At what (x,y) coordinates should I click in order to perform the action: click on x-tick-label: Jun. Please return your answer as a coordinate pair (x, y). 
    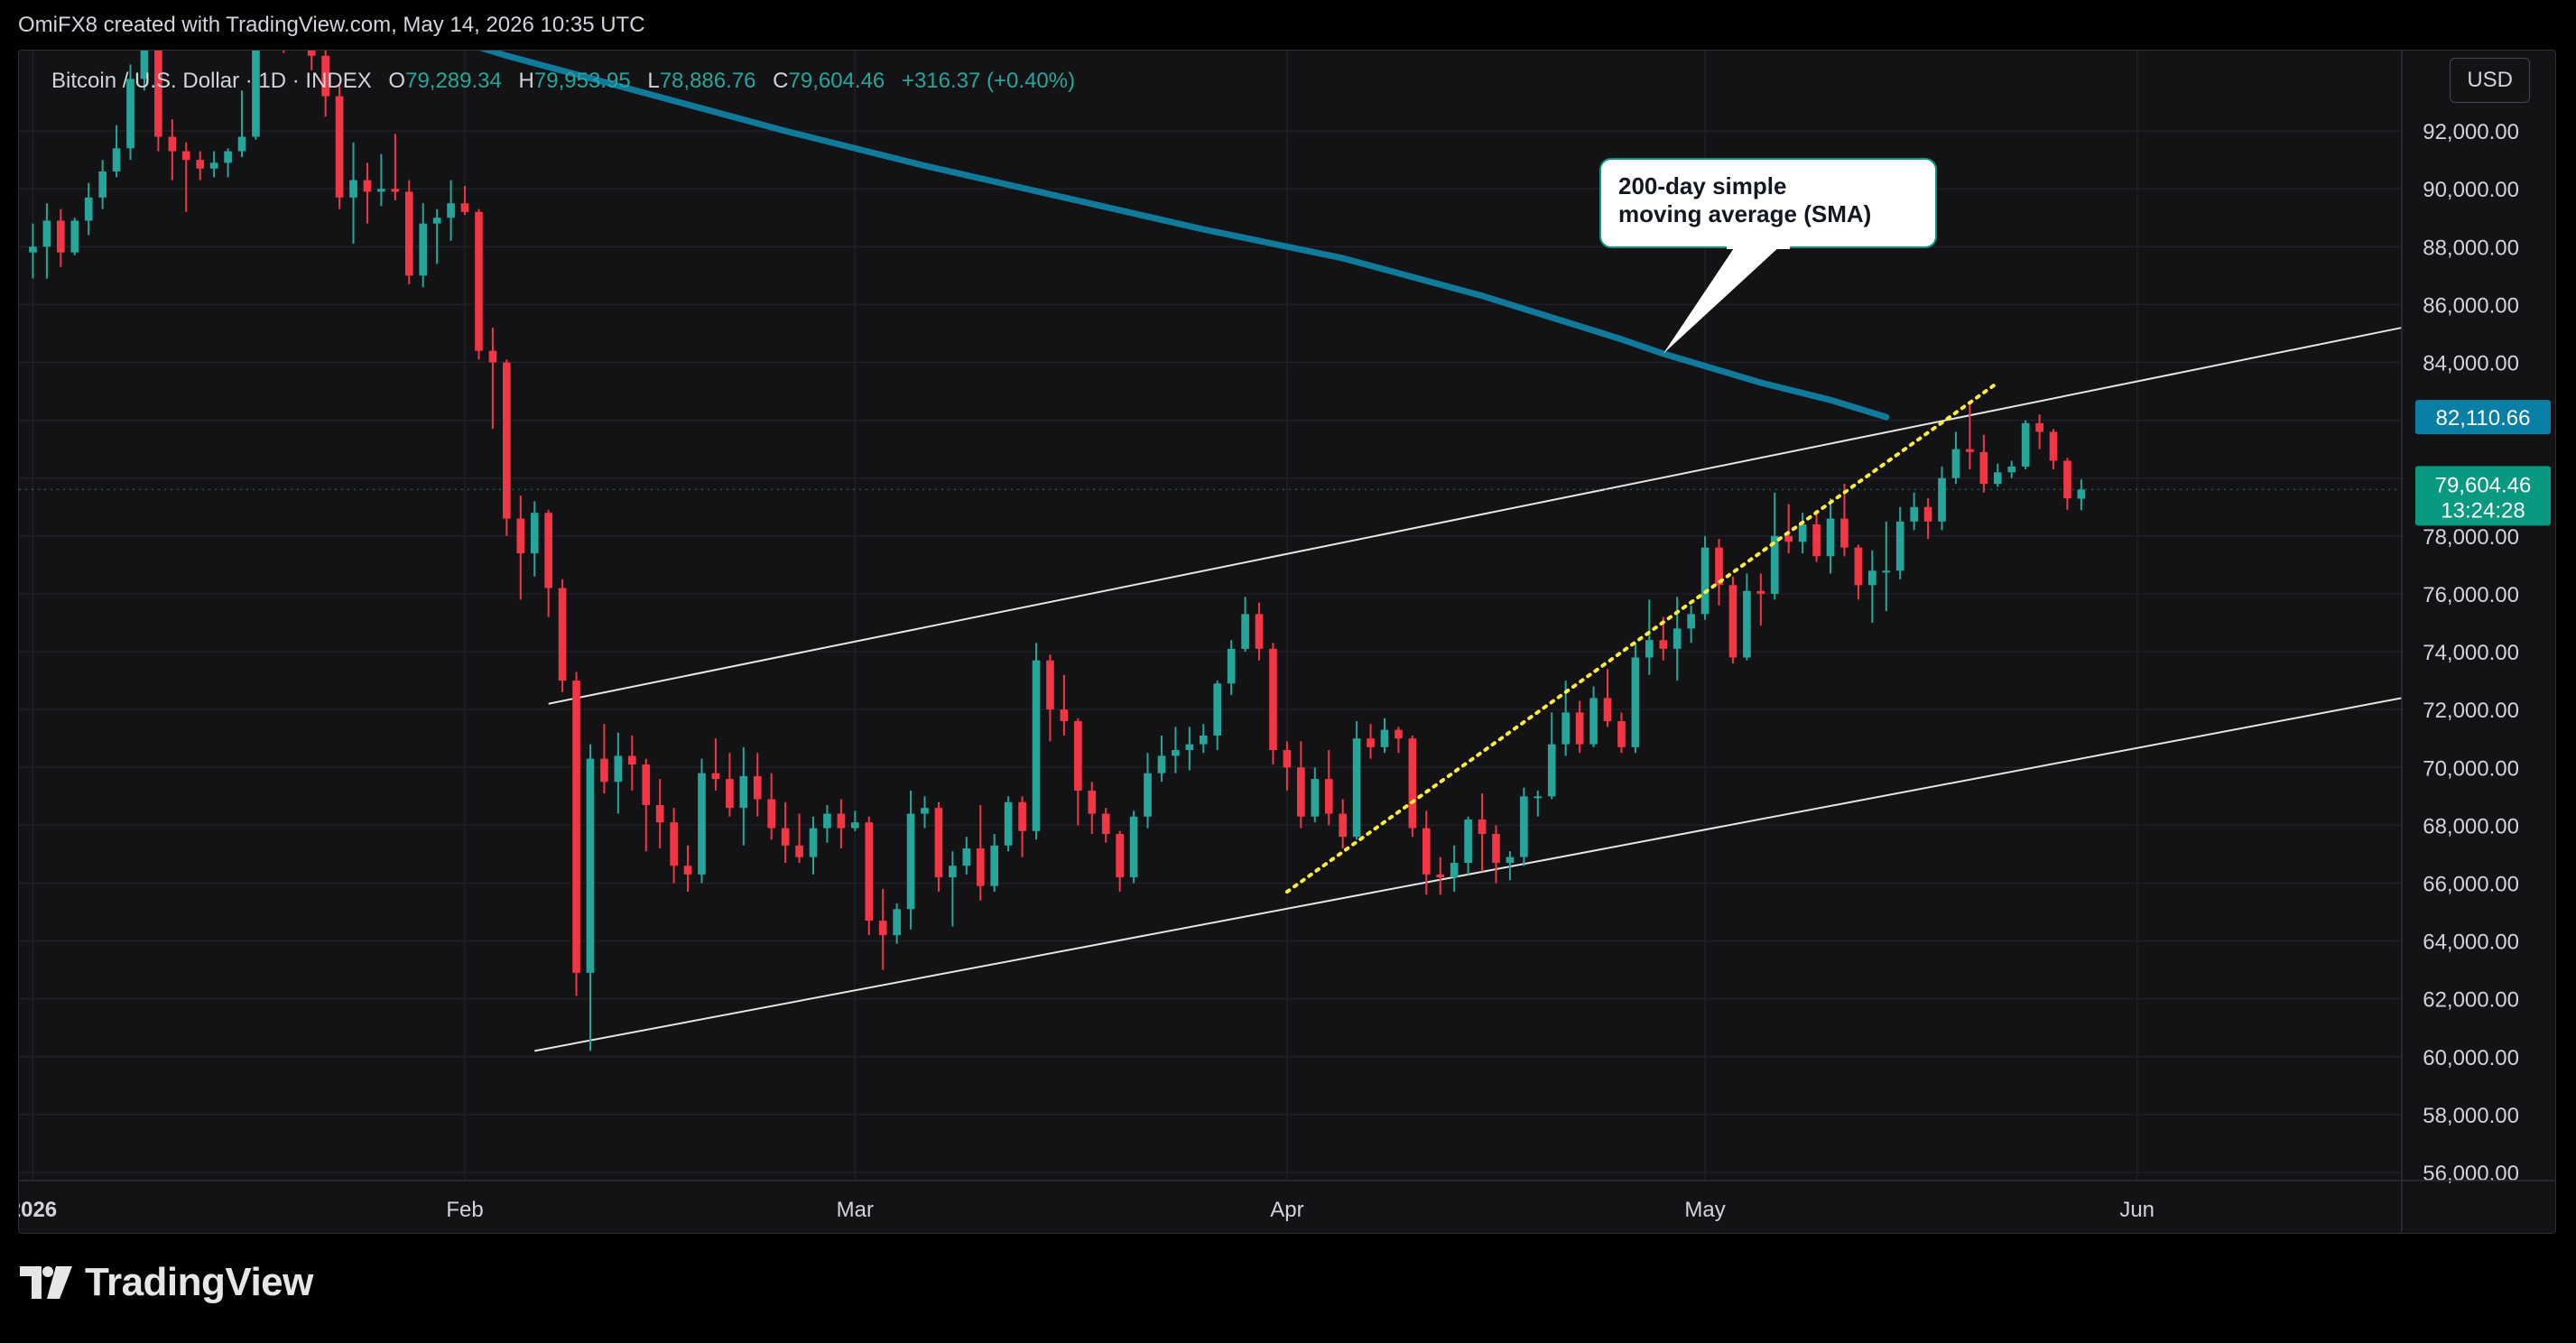
    Looking at the image, I should click on (2136, 1210).